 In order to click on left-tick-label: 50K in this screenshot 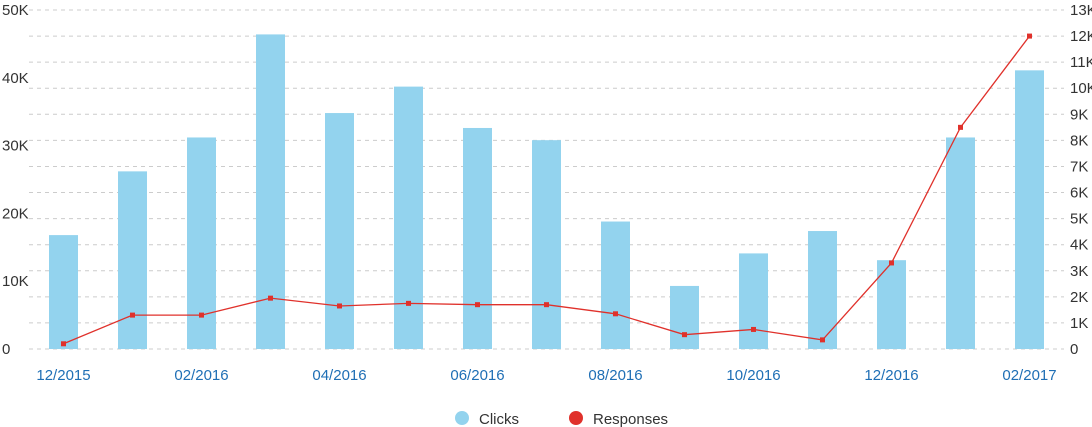, I will do `click(15, 10)`.